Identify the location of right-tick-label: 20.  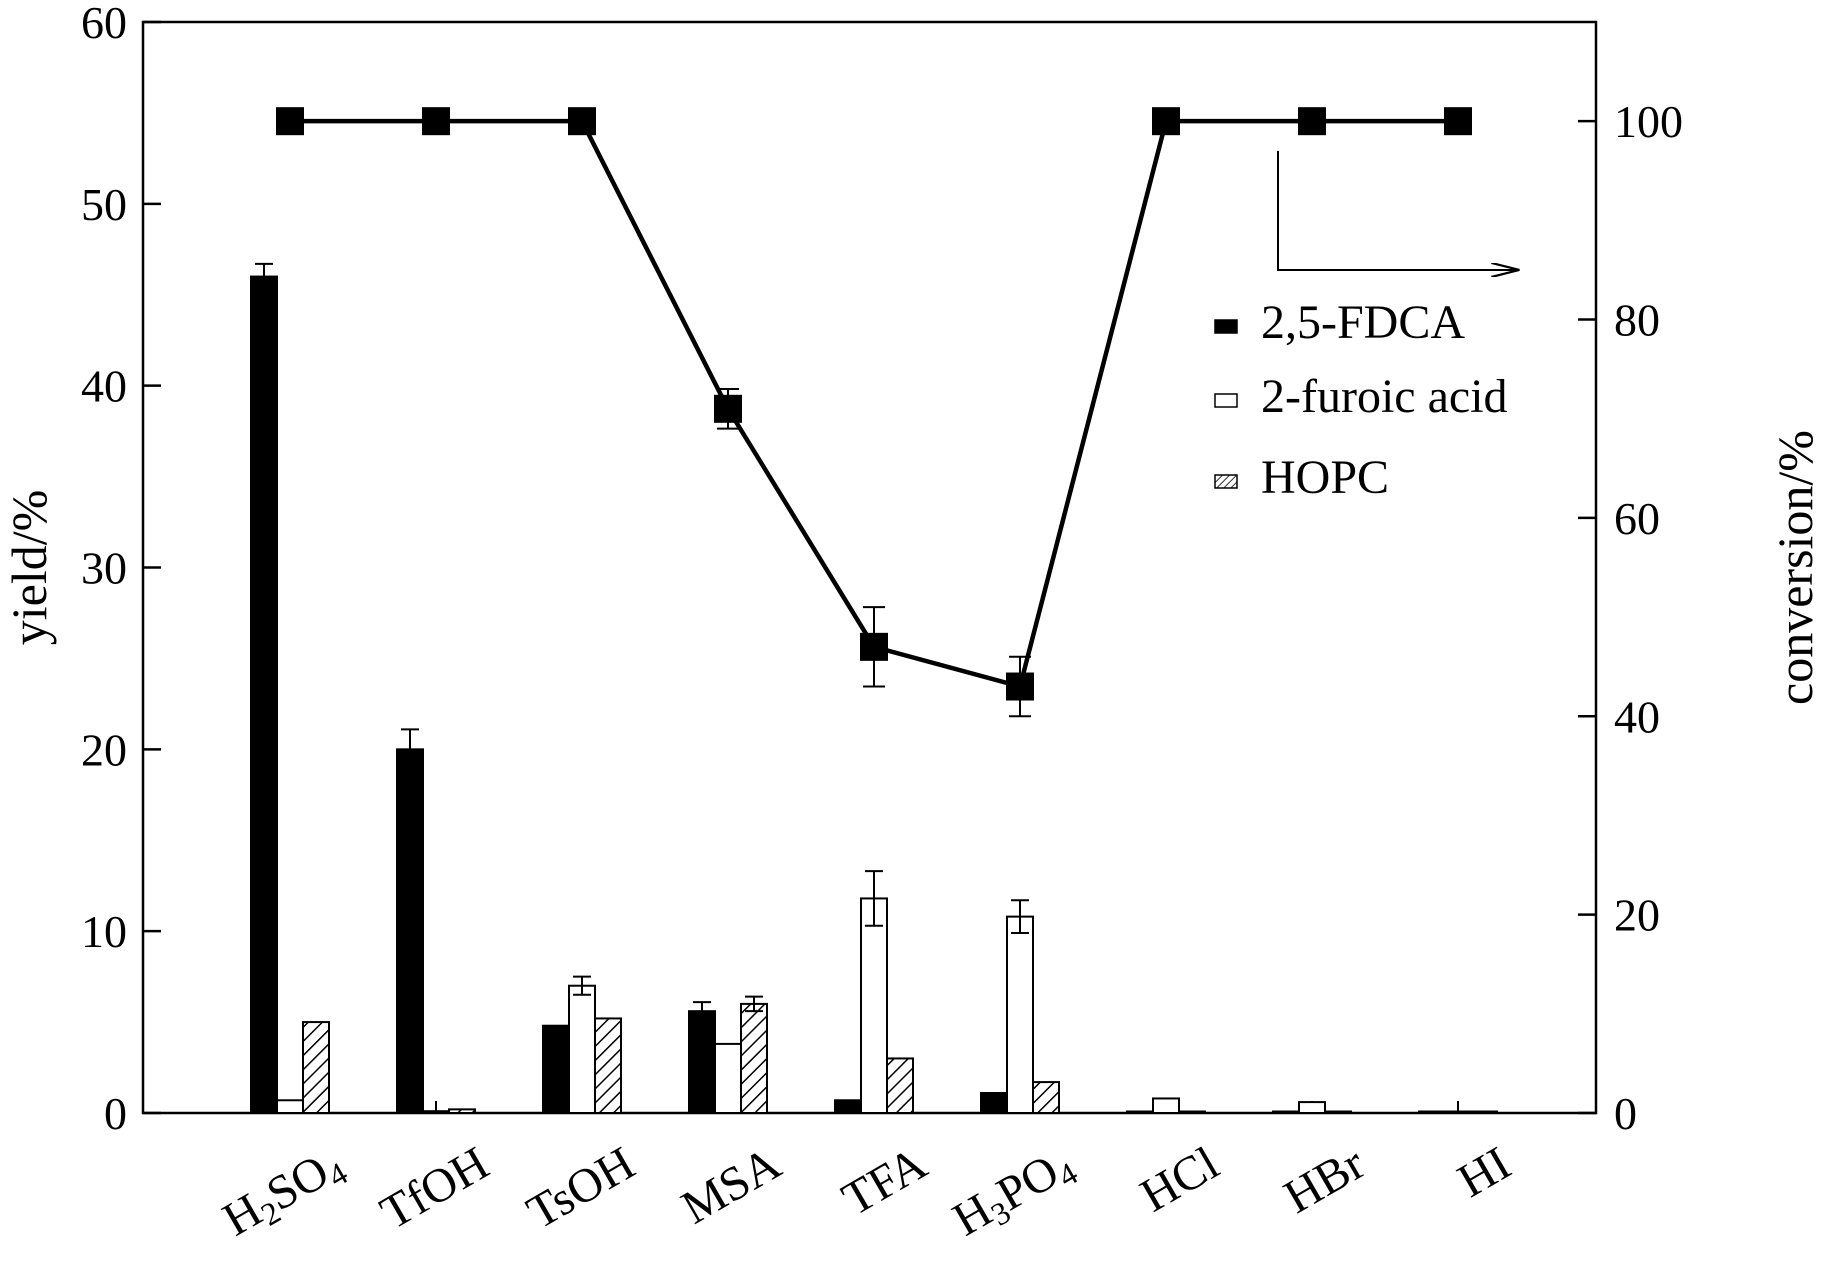
(1637, 915).